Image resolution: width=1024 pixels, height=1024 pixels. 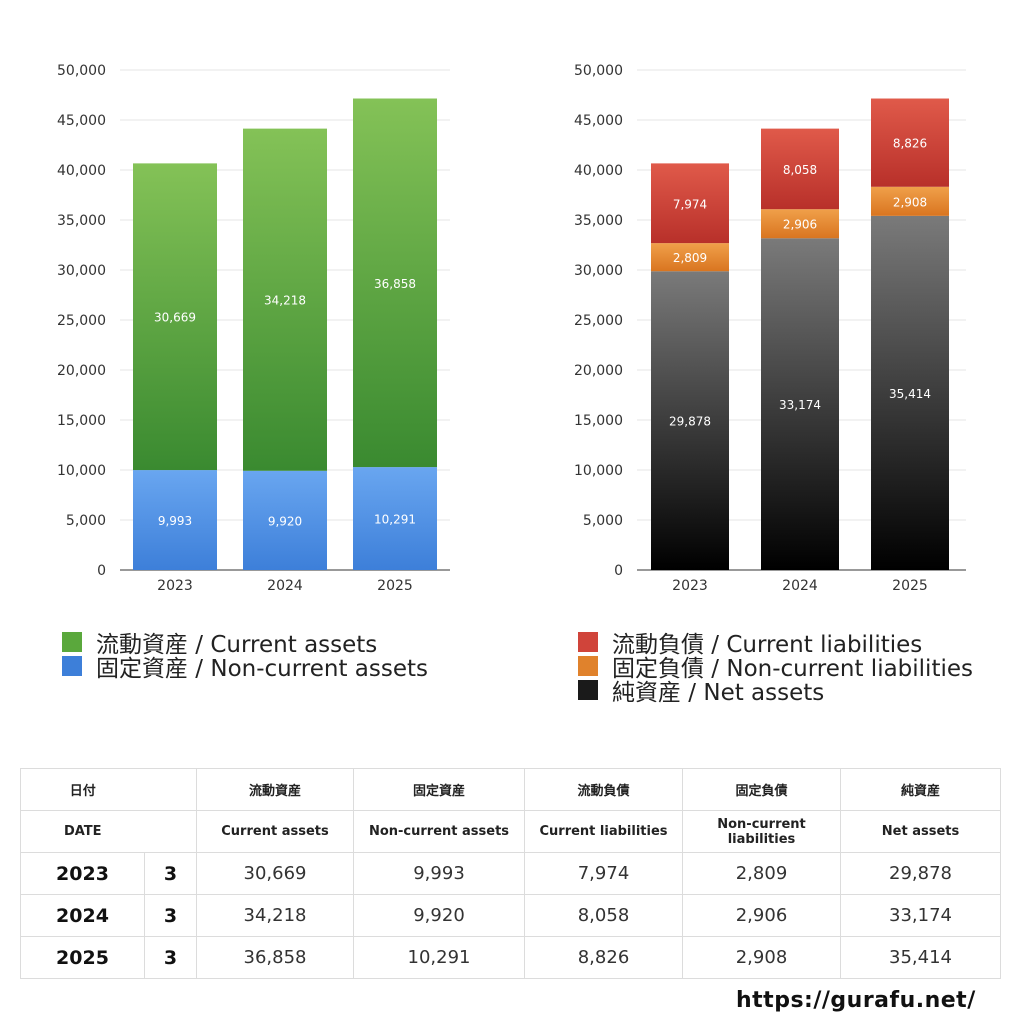 I want to click on footer-url: https://gurafu.net/, so click(x=856, y=1000).